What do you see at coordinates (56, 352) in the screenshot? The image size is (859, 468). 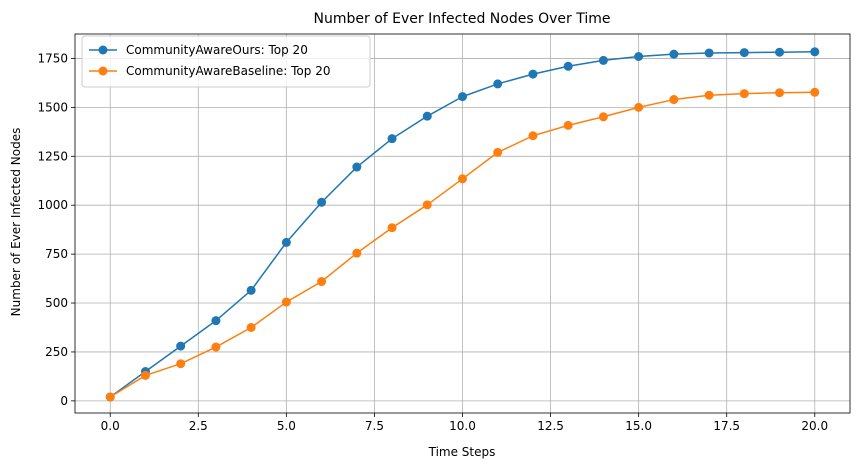 I see `y-tick-label: 250` at bounding box center [56, 352].